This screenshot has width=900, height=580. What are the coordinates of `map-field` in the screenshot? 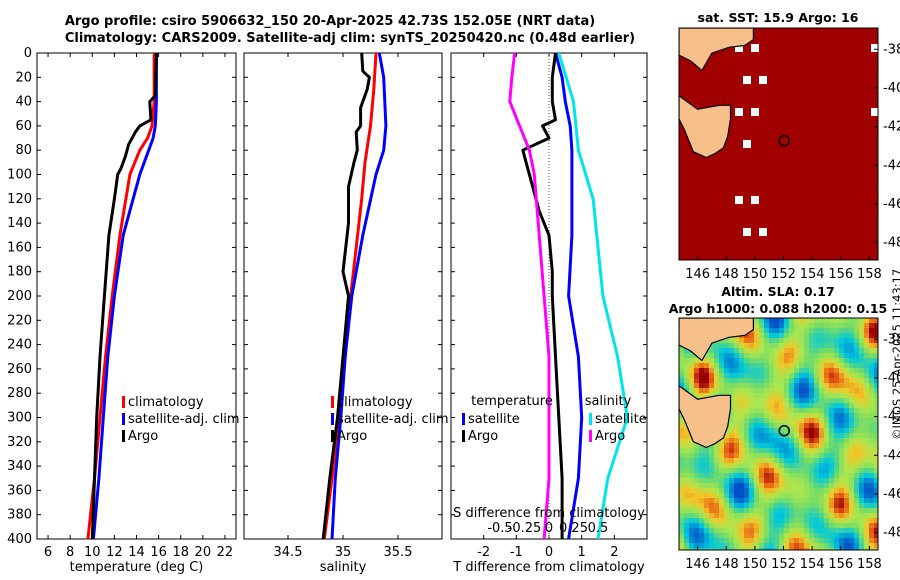 It's located at (778, 434).